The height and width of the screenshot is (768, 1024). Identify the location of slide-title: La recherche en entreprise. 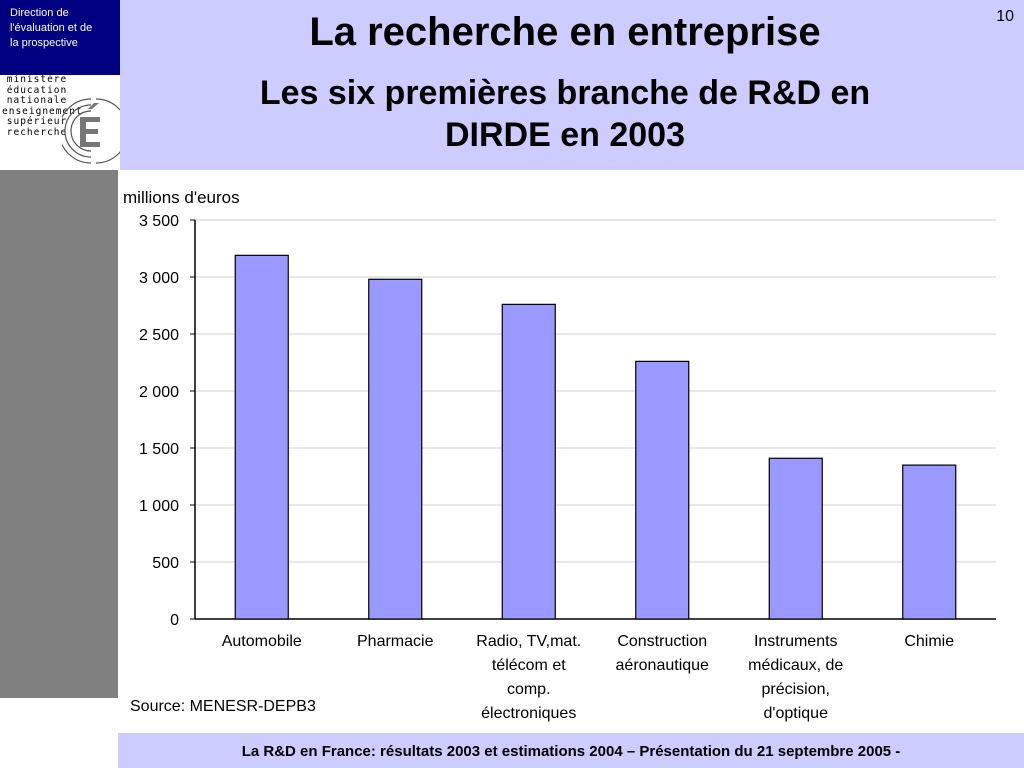
(565, 32).